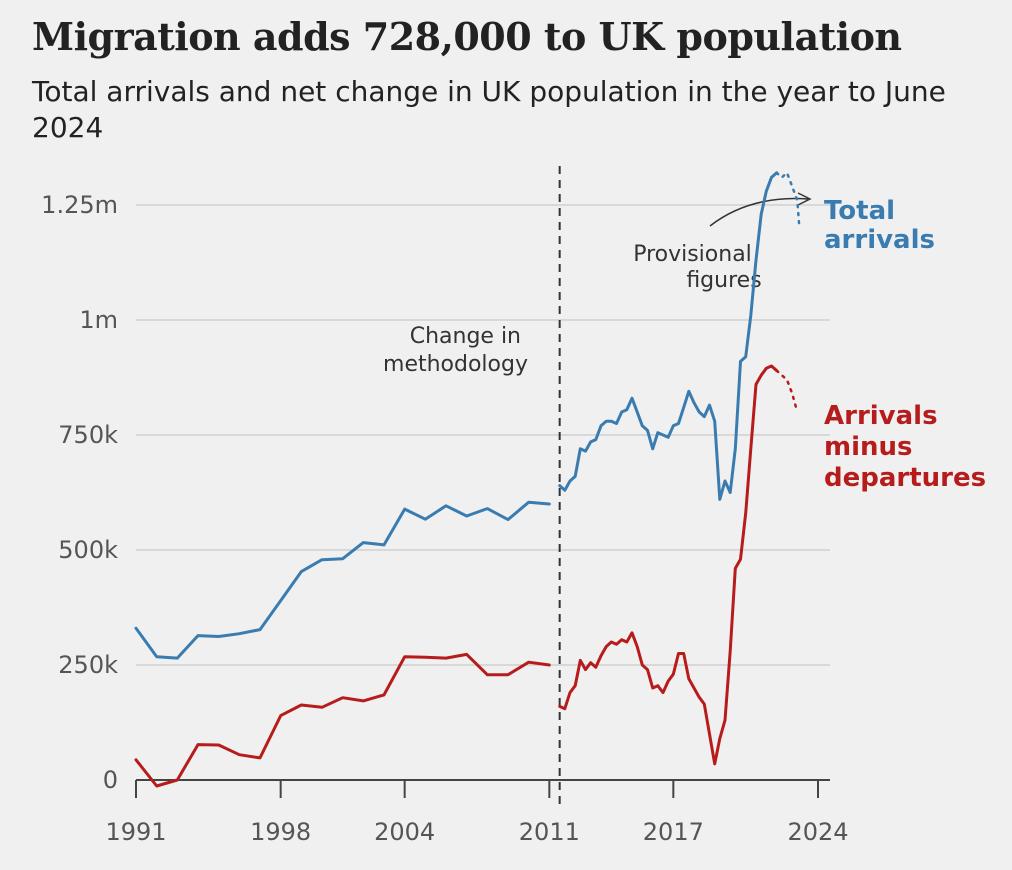 The width and height of the screenshot is (1012, 870). Describe the element at coordinates (549, 832) in the screenshot. I see `x-tick-label: 2011` at that location.